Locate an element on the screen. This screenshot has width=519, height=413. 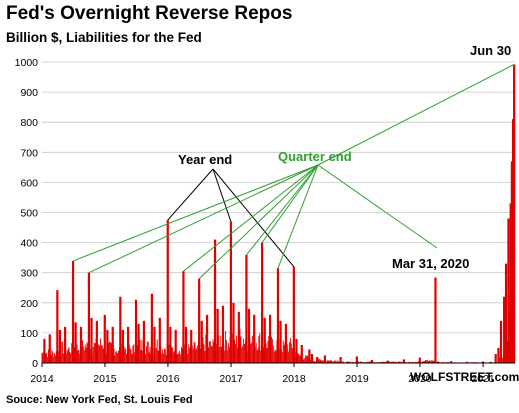
annotation-mar-2020: Mar 31, 2020 is located at coordinates (430, 263).